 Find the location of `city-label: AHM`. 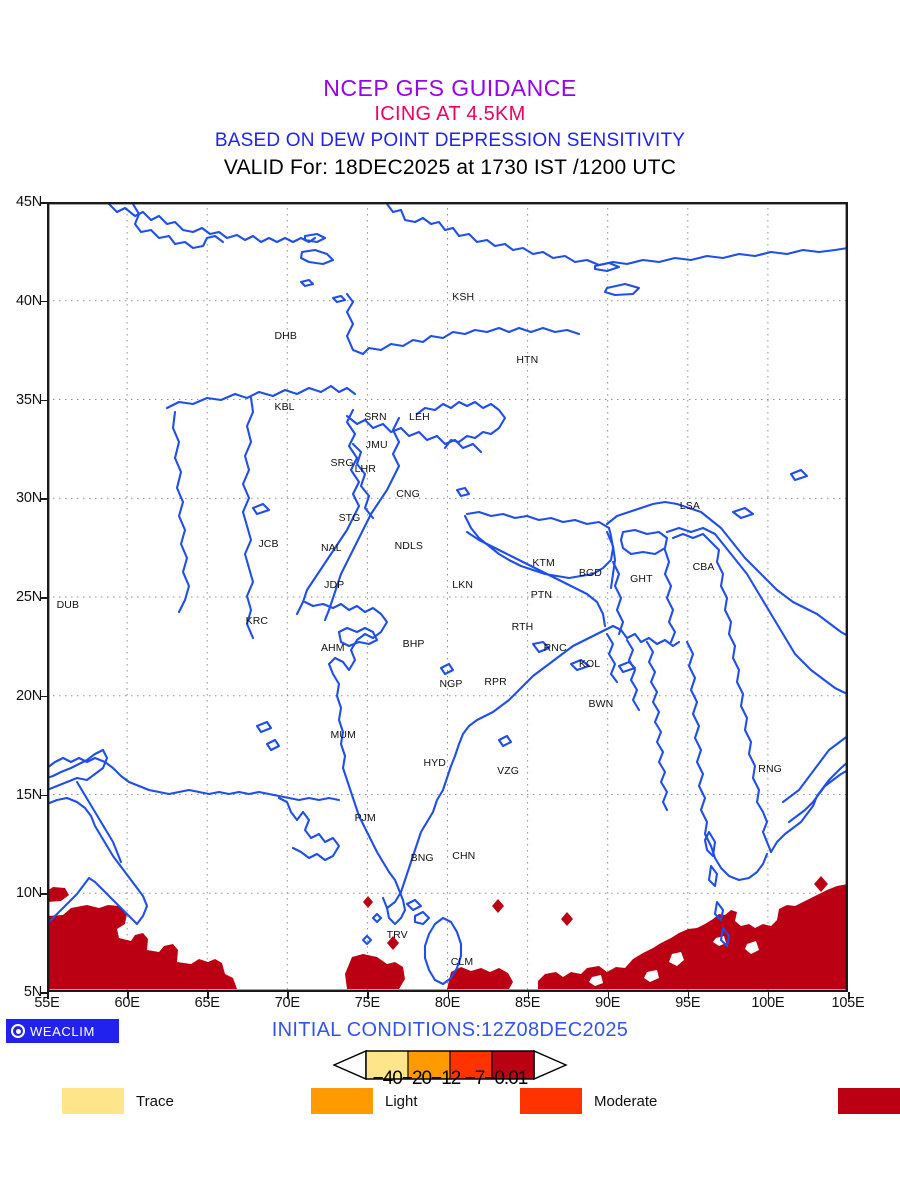

city-label: AHM is located at coordinates (332, 648).